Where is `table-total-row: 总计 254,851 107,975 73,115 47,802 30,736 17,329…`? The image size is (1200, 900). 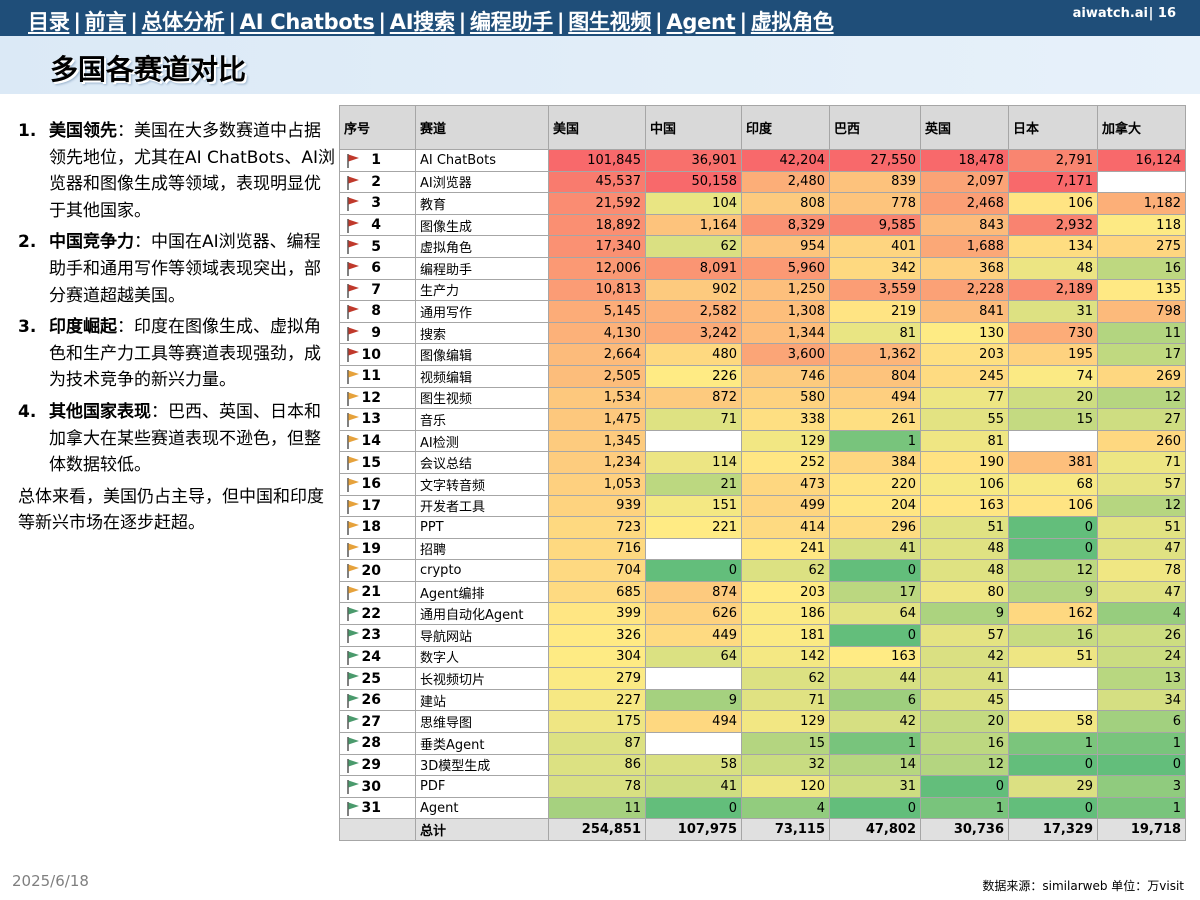
table-total-row: 总计 254,851 107,975 73,115 47,802 30,736 17,329… is located at coordinates (762, 829).